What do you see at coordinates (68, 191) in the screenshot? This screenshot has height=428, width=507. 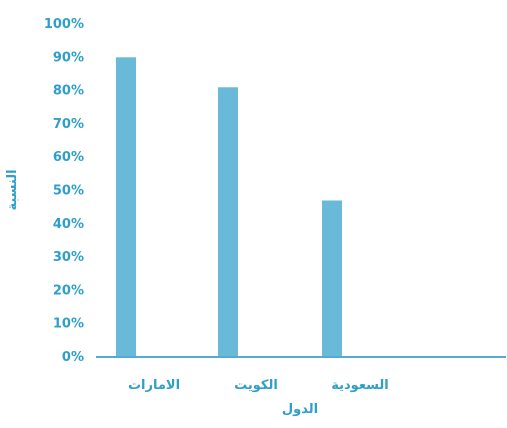 I see `y-tick-label: 50%` at bounding box center [68, 191].